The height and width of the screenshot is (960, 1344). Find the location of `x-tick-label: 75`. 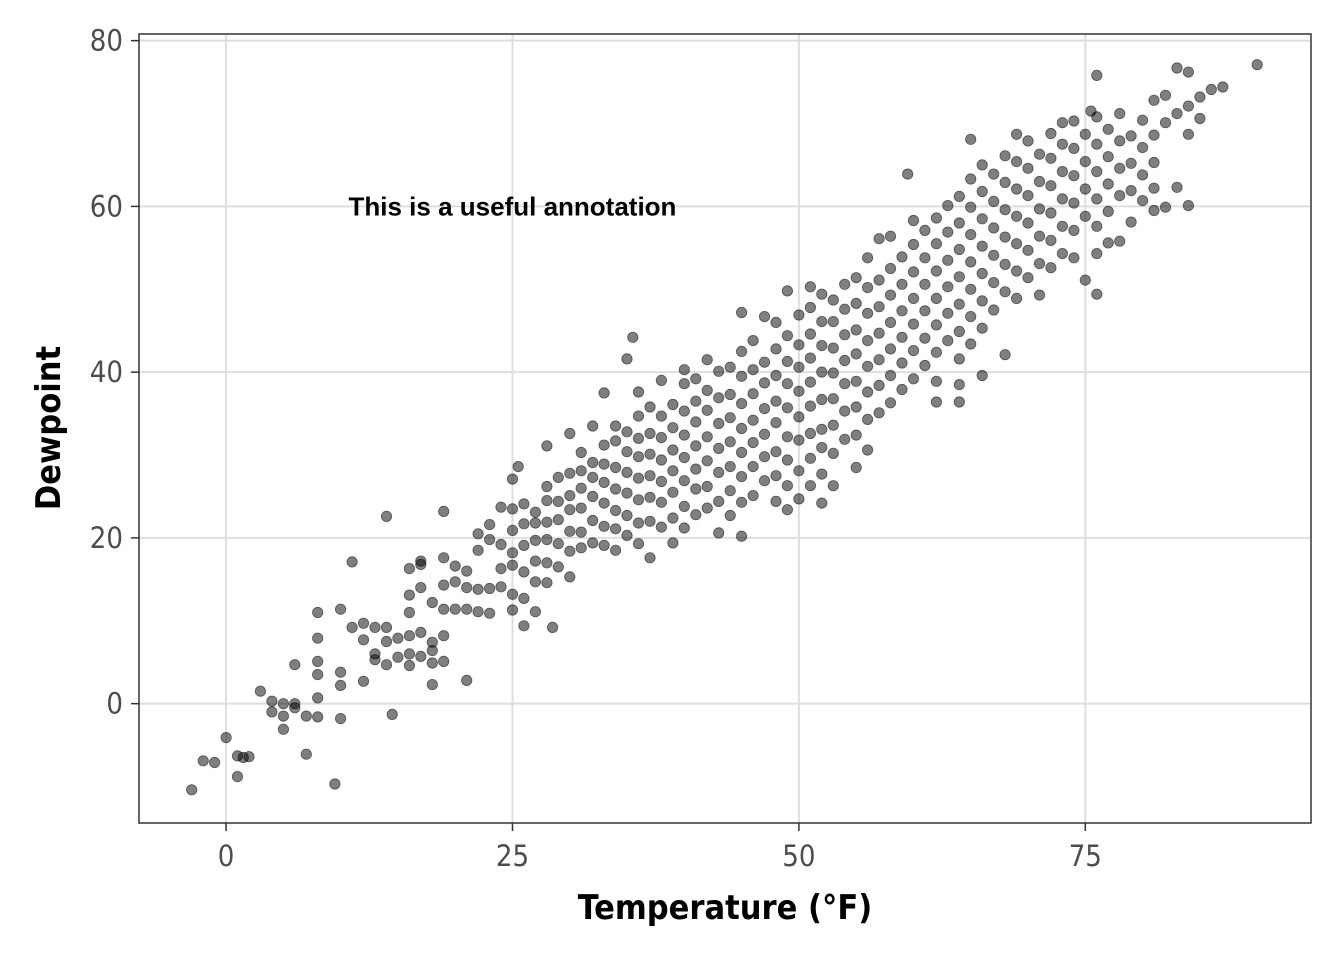

x-tick-label: 75 is located at coordinates (1085, 856).